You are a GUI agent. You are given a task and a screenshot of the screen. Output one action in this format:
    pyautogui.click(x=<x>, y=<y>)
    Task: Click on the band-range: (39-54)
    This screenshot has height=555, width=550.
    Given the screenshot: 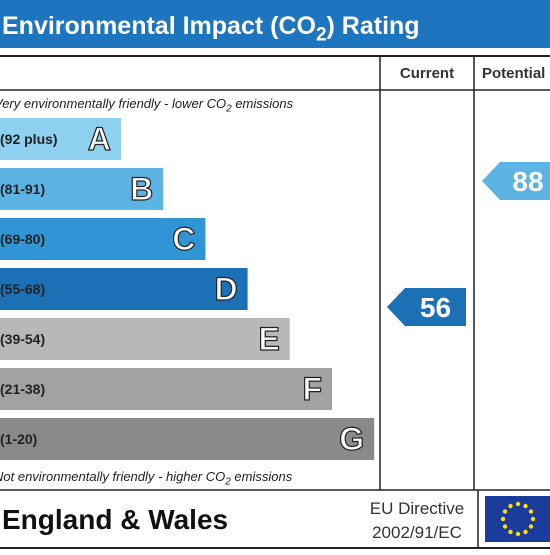 What is the action you would take?
    pyautogui.click(x=22, y=339)
    